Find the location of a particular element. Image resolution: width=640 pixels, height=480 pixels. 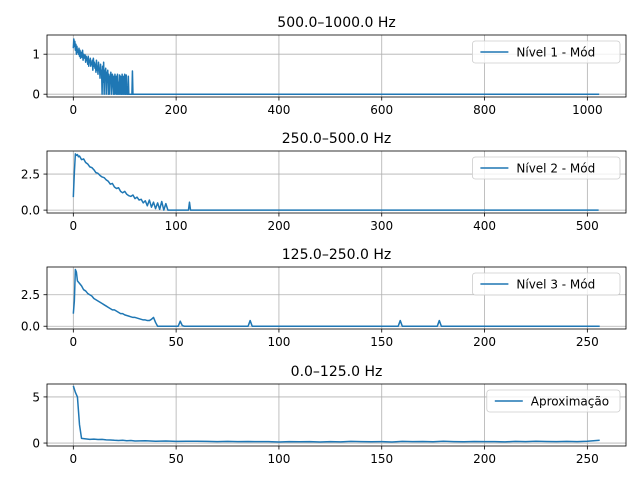

legend: Nível 2 - Mód is located at coordinates (546, 168).